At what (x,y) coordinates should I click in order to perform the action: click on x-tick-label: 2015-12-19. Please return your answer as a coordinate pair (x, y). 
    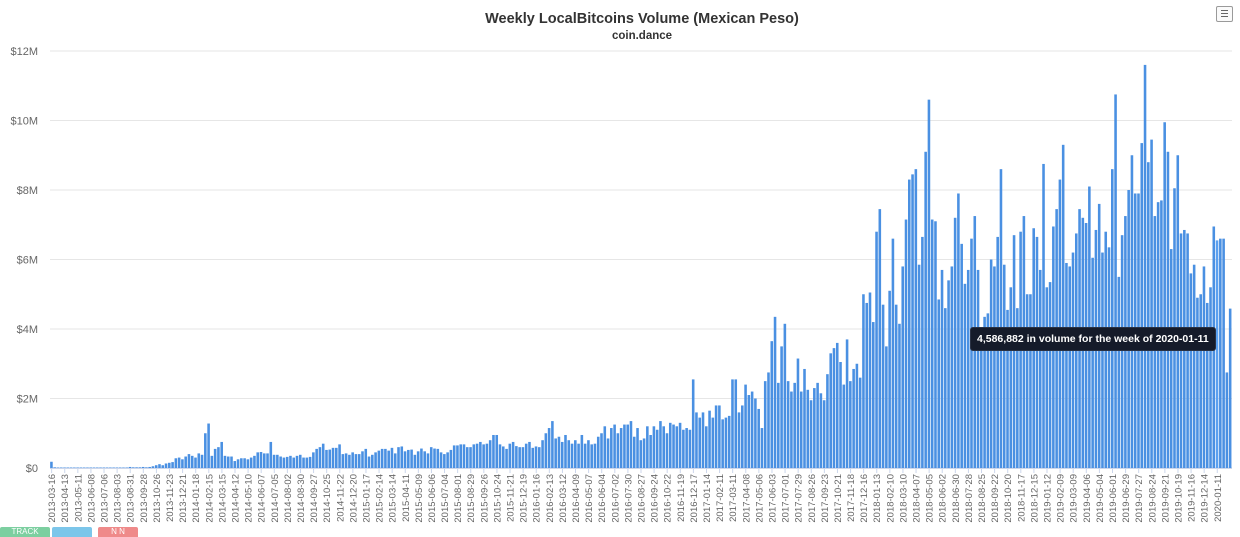
    Looking at the image, I should click on (524, 498).